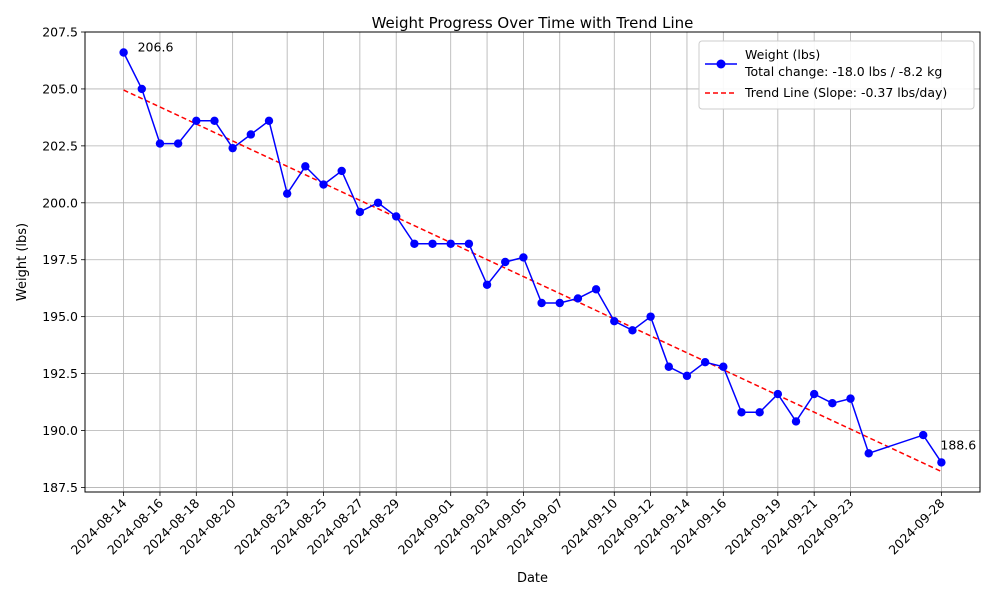 The height and width of the screenshot is (600, 1000). I want to click on y-tick-label: 190.0, so click(60, 430).